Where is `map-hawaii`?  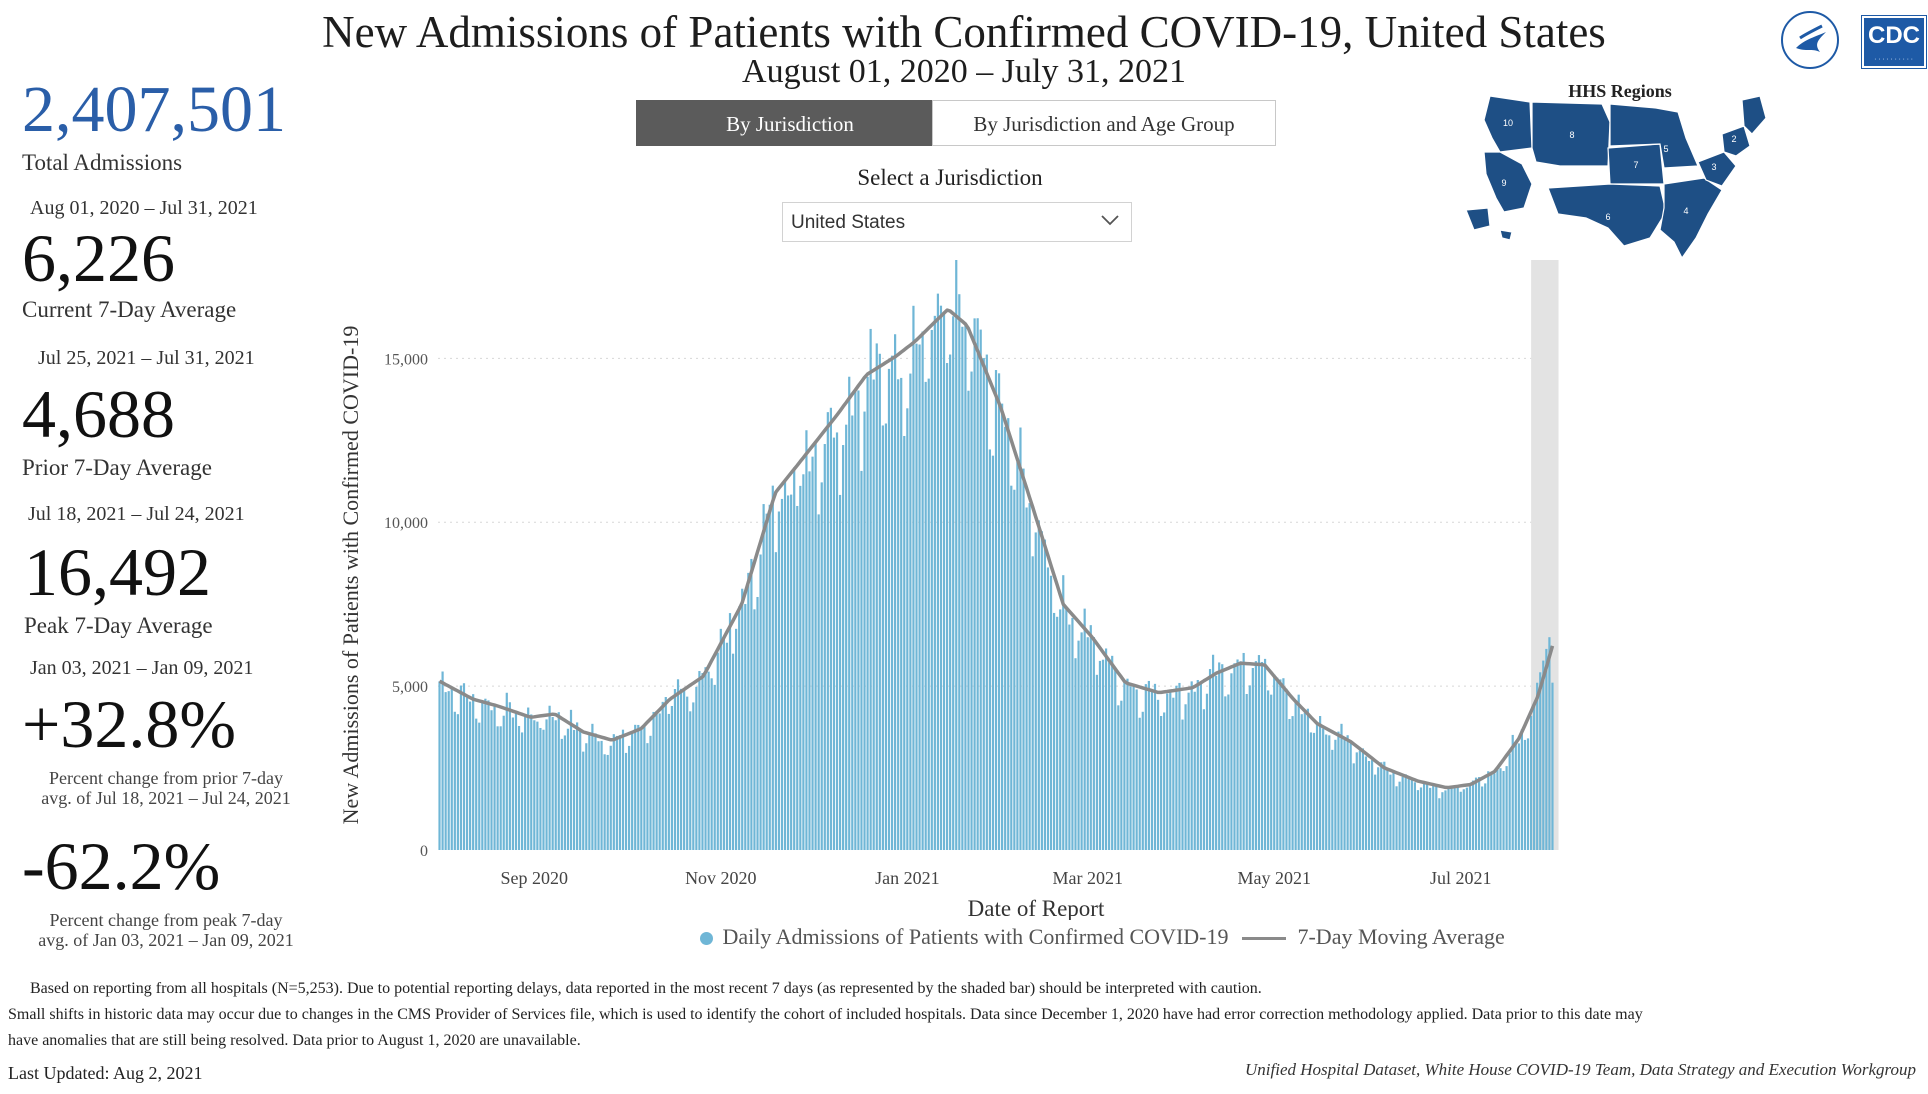 map-hawaii is located at coordinates (1506, 235).